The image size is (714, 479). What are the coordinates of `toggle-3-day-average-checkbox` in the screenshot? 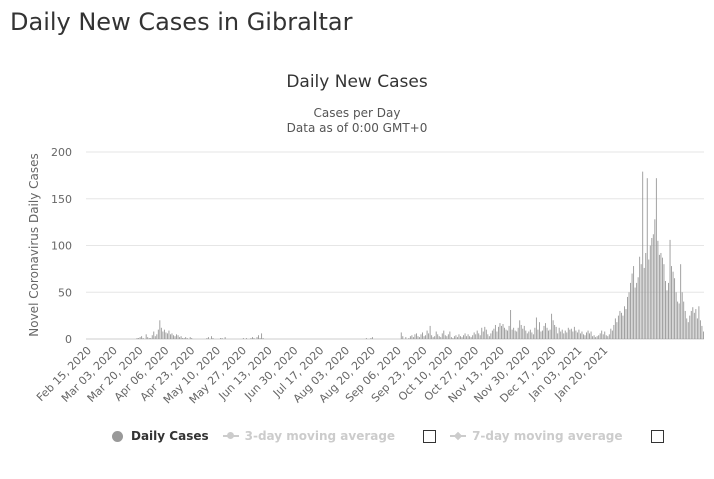 It's located at (430, 436).